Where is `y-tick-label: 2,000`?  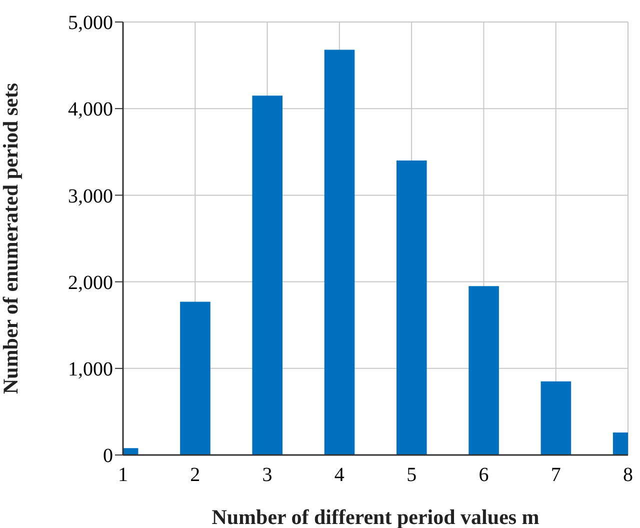 y-tick-label: 2,000 is located at coordinates (90, 283).